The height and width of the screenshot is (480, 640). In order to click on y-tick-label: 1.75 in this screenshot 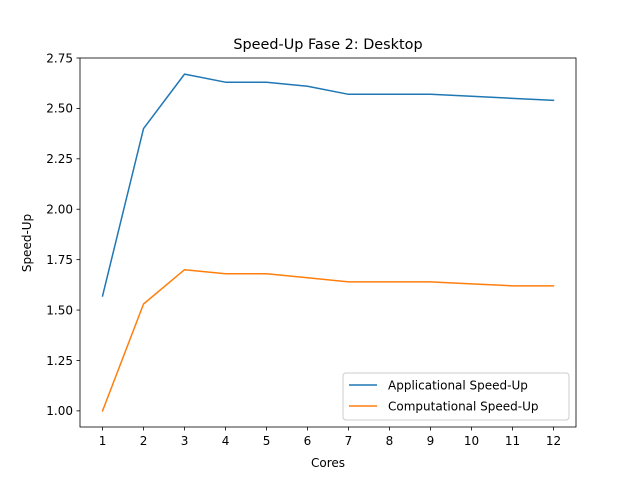, I will do `click(59, 260)`.